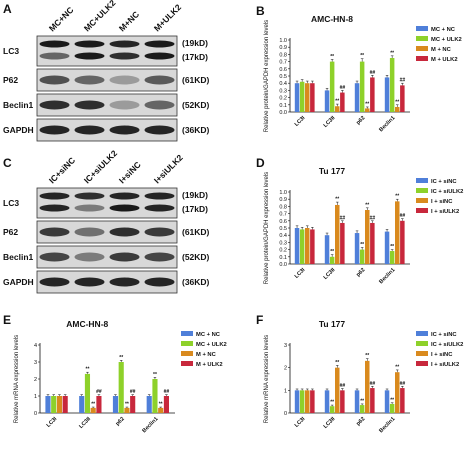 The width and height of the screenshot is (474, 455). I want to click on panel-letter-f: F, so click(259, 320).